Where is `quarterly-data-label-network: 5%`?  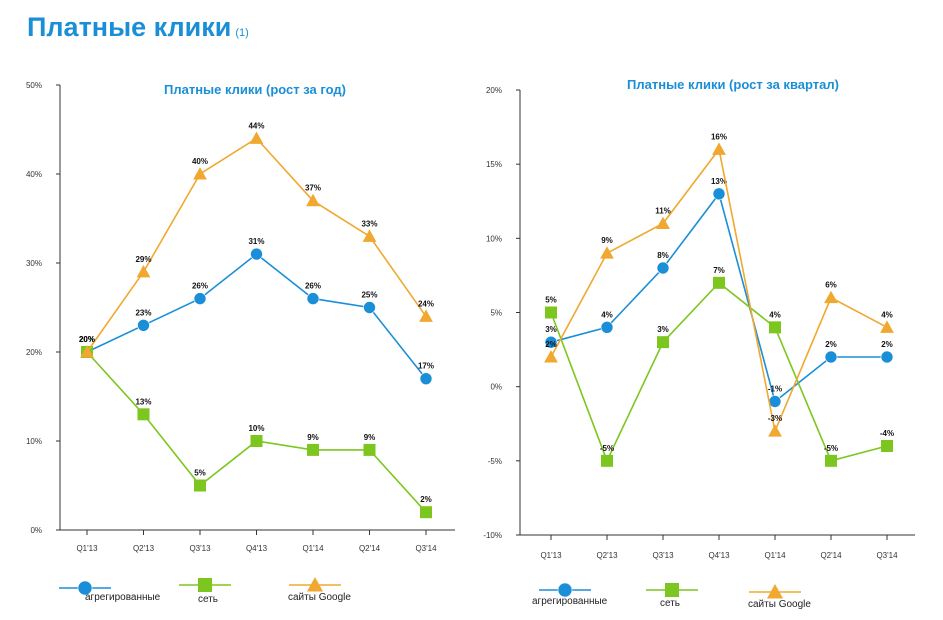
quarterly-data-label-network: 5% is located at coordinates (551, 300).